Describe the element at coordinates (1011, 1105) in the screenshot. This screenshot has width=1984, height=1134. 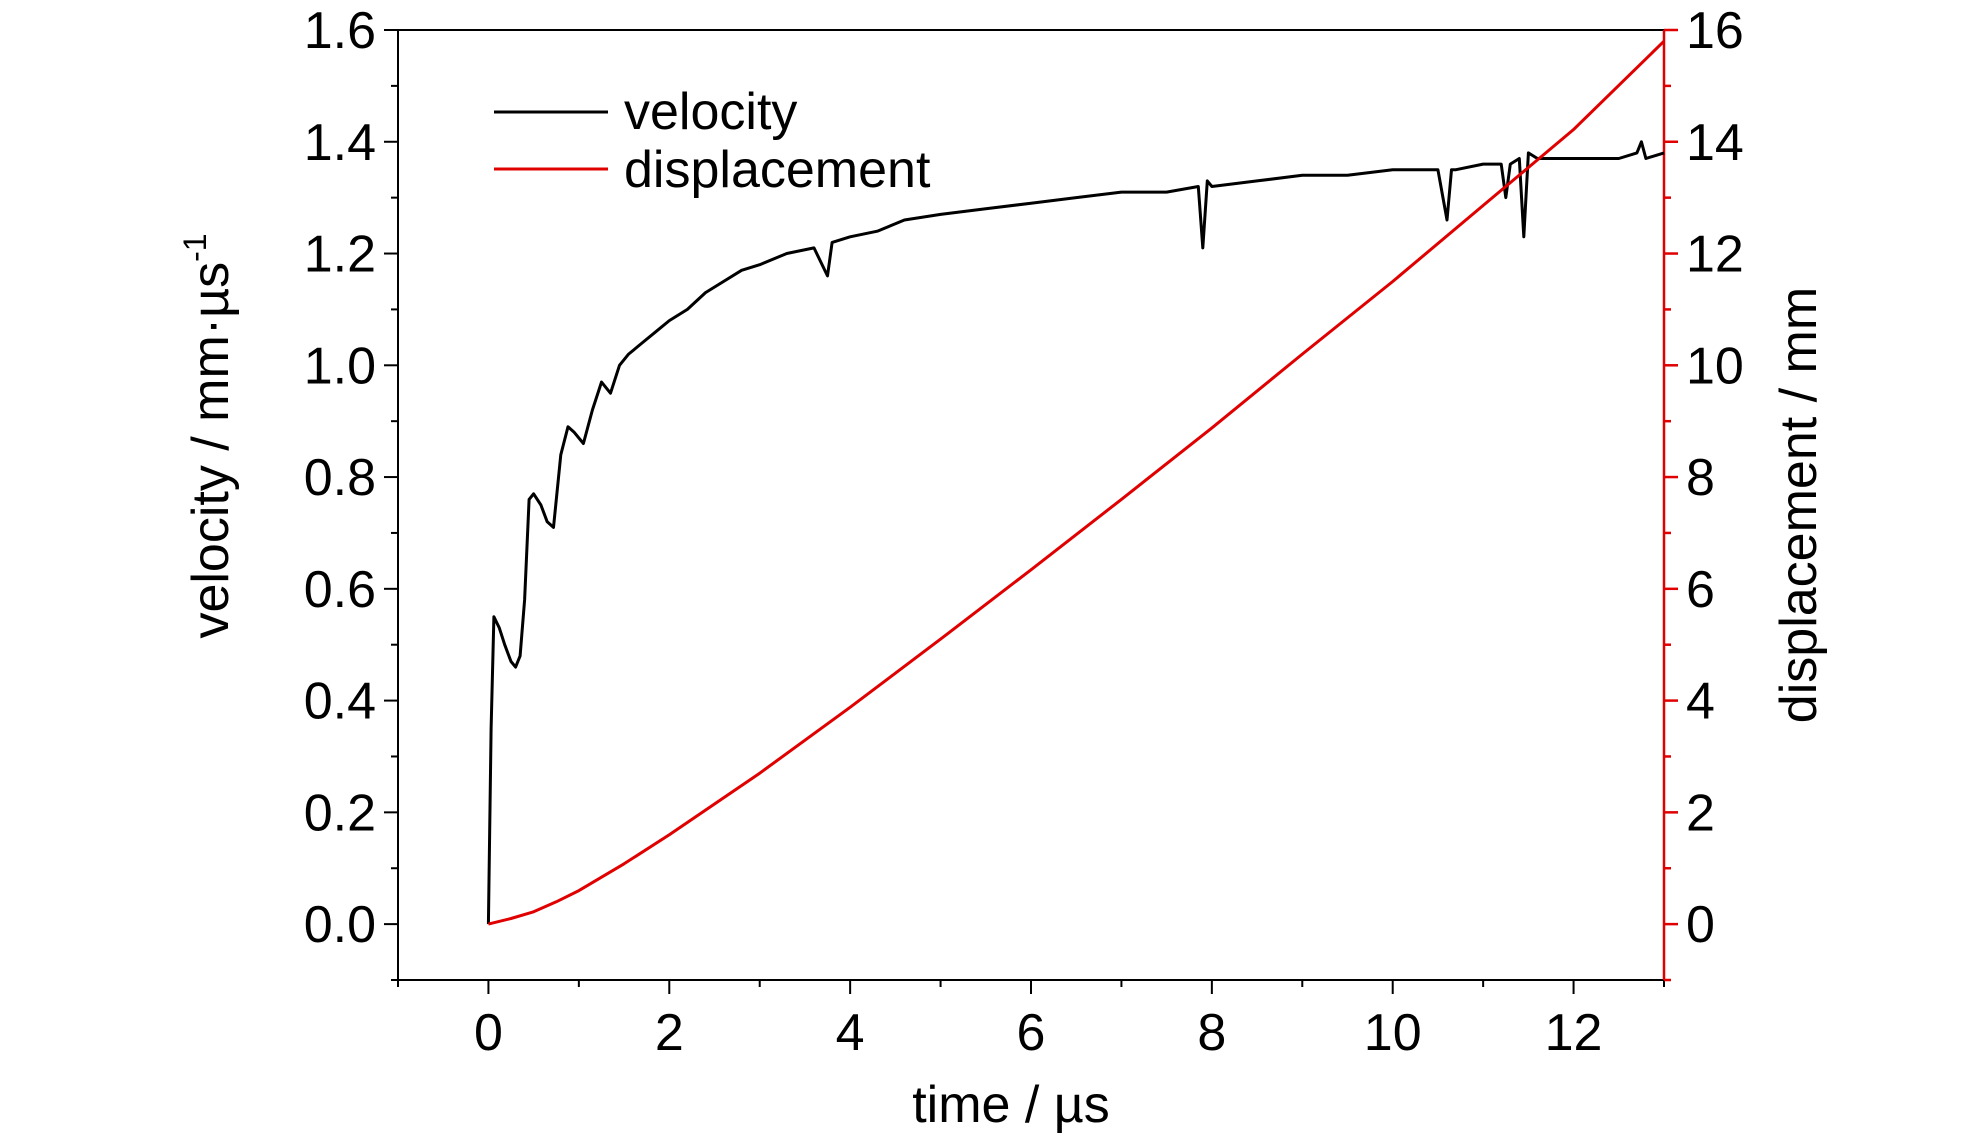
I see `x-axis-title: time / µs` at that location.